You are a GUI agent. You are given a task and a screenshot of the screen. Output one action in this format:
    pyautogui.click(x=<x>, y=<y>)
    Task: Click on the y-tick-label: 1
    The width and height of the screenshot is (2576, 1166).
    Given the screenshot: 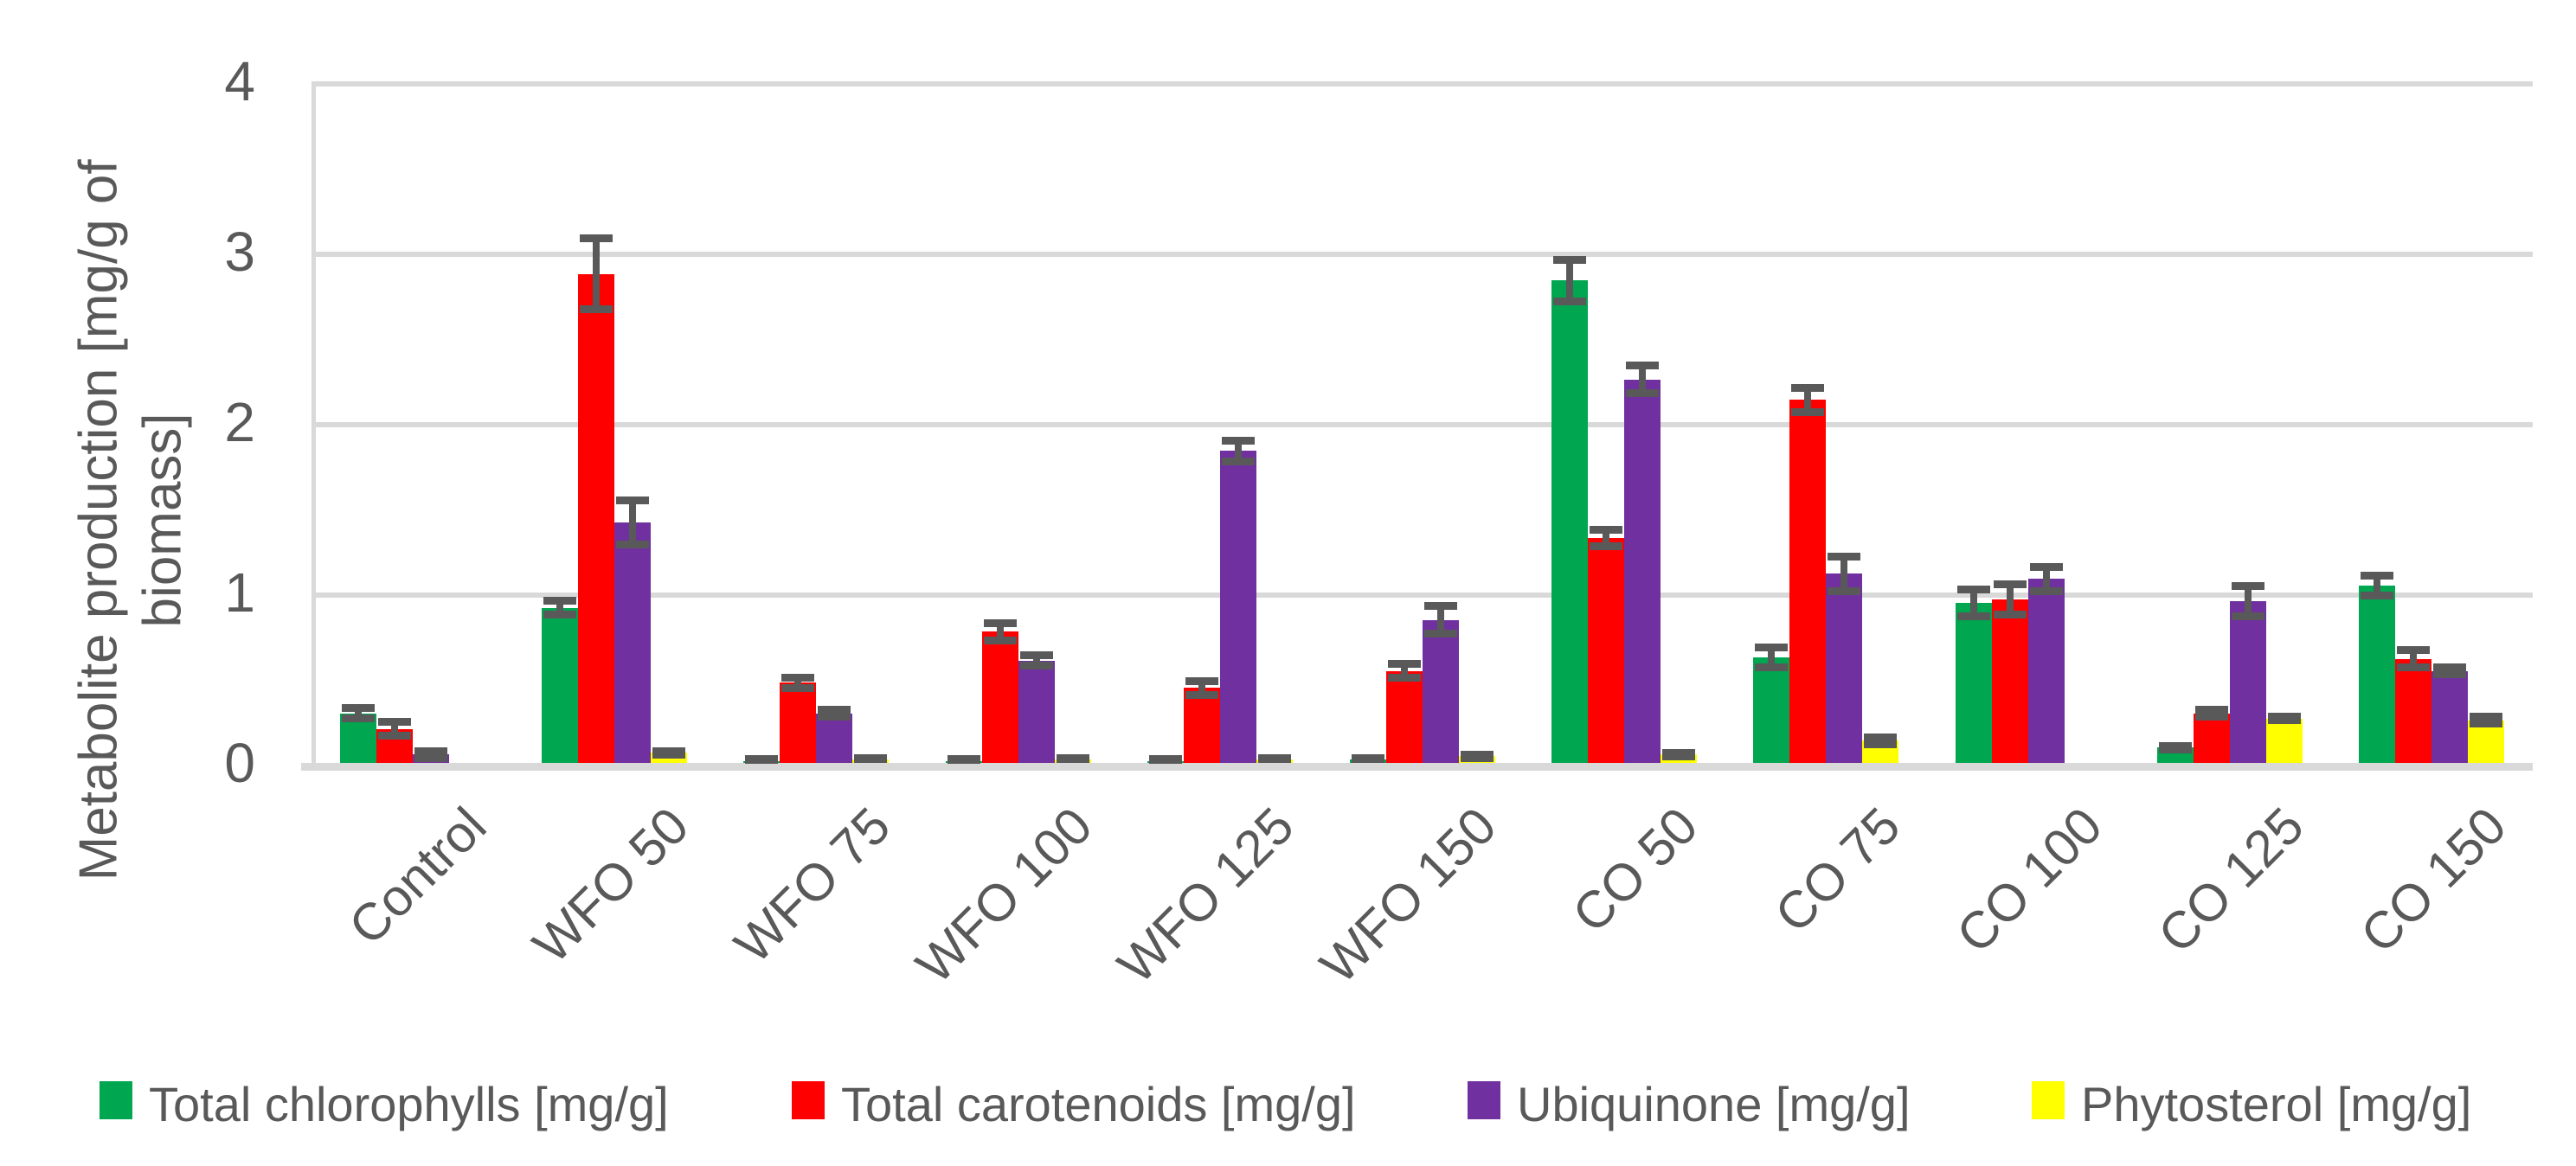 What is the action you would take?
    pyautogui.click(x=240, y=592)
    